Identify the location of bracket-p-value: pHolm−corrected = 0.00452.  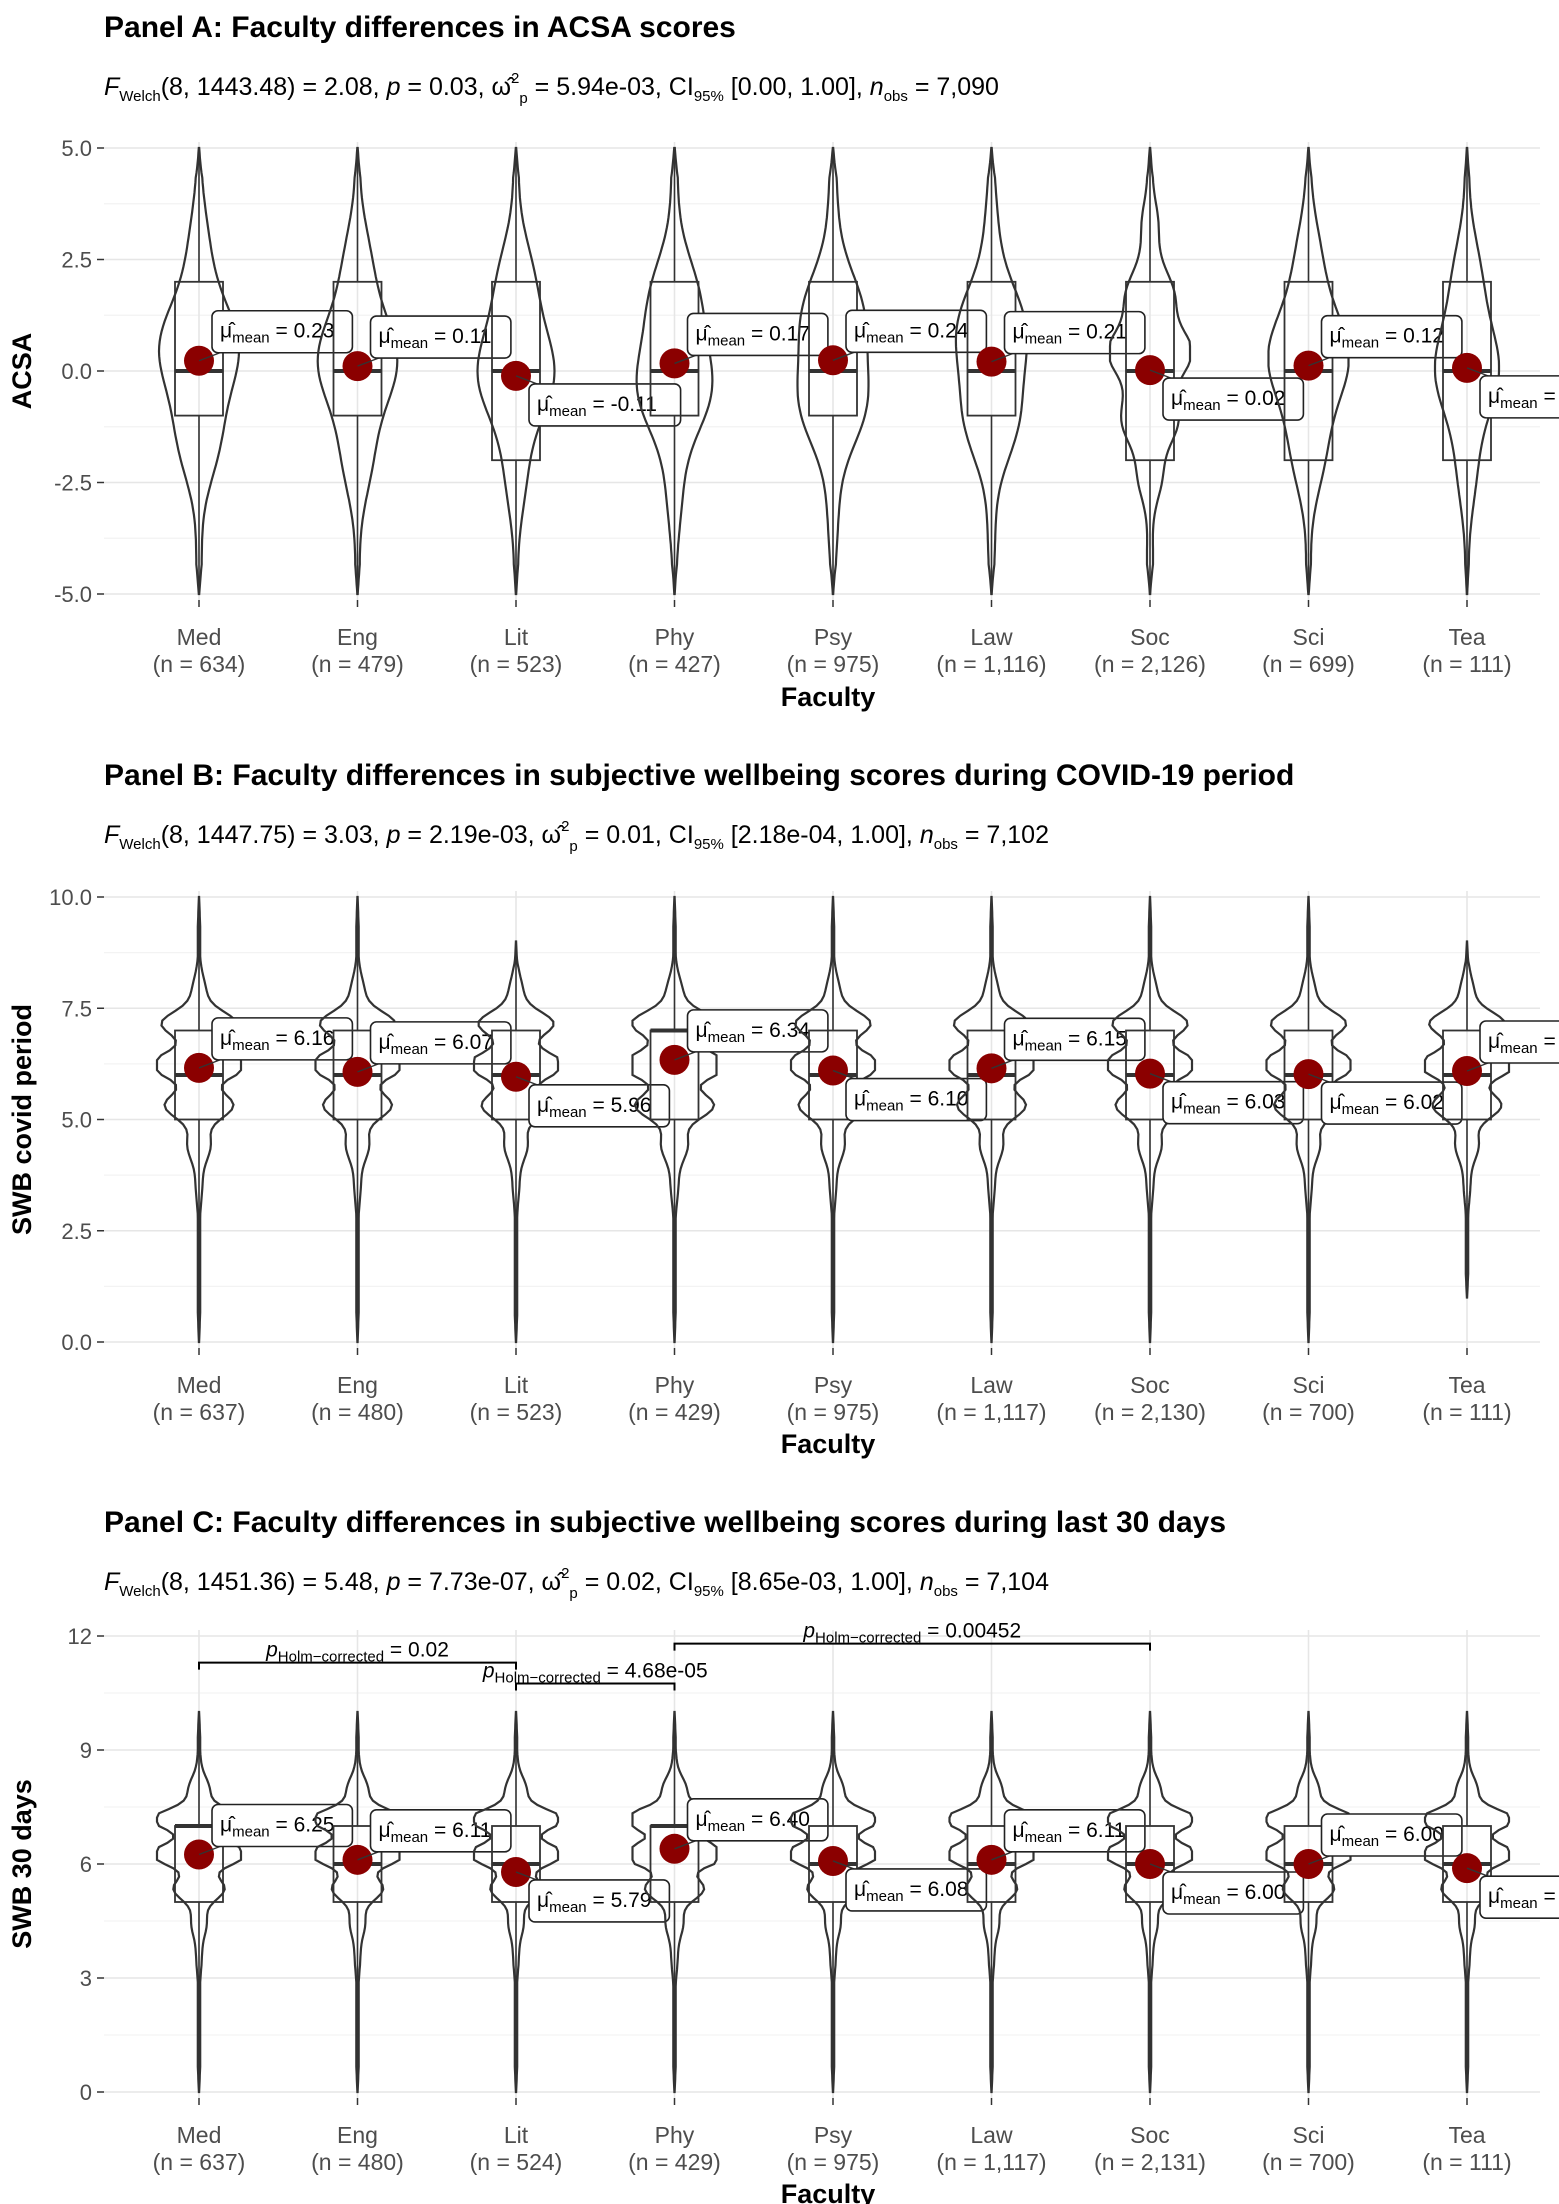
(911, 1633).